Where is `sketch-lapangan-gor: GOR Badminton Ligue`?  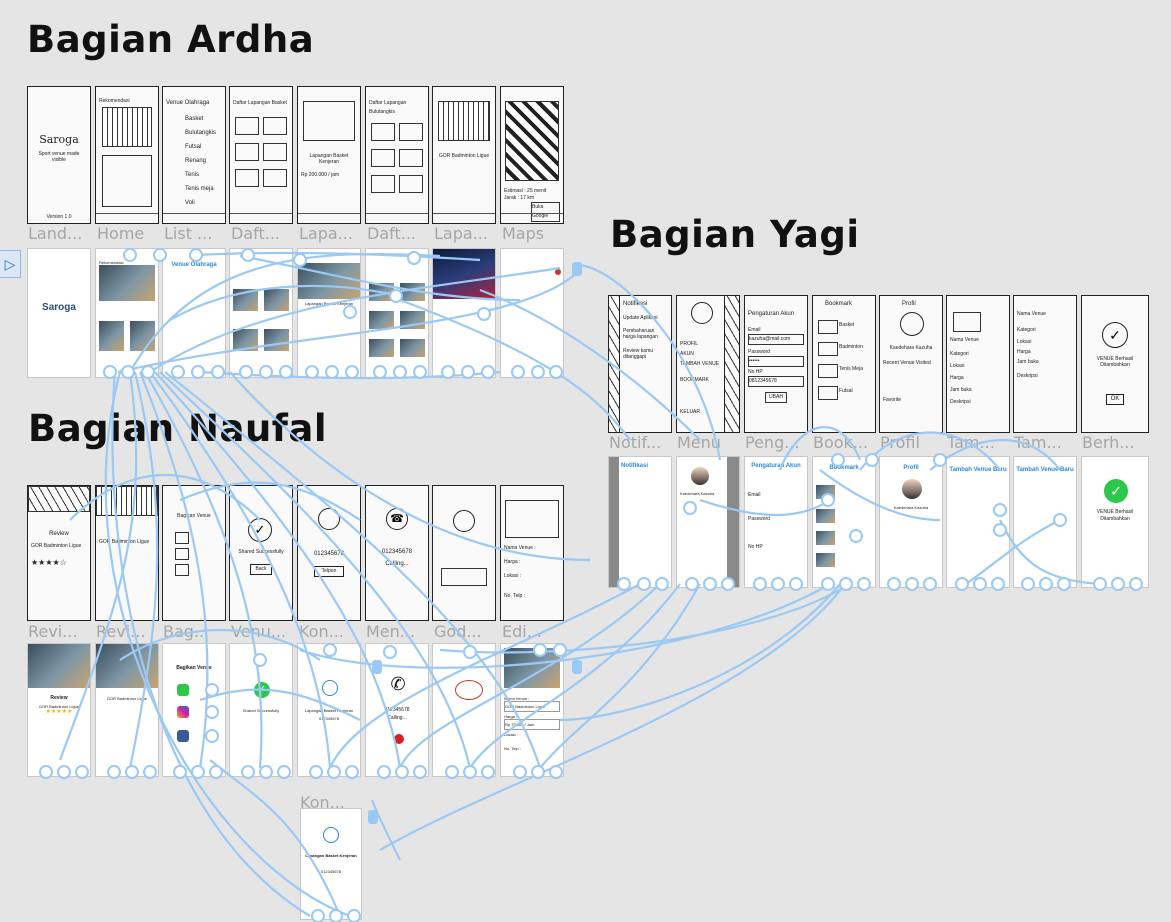 sketch-lapangan-gor: GOR Badminton Ligue is located at coordinates (464, 155).